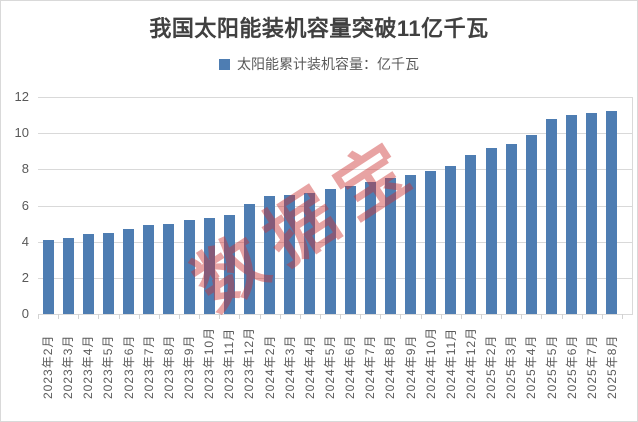 The height and width of the screenshot is (422, 638). I want to click on y-label-4: 4, so click(25, 241).